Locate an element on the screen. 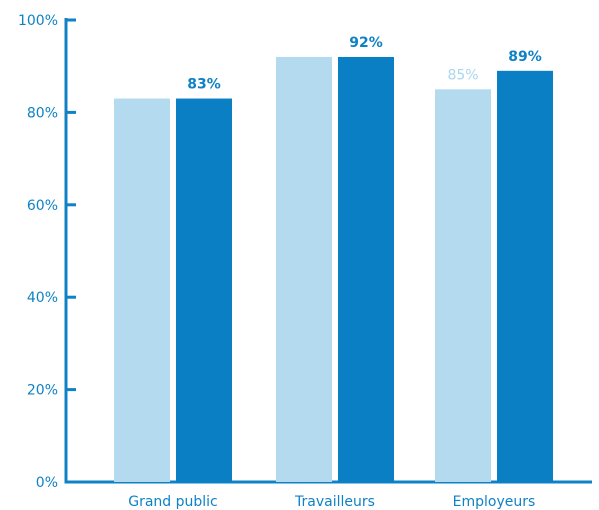 The height and width of the screenshot is (510, 599). data-label-1-1: 92% is located at coordinates (366, 43).